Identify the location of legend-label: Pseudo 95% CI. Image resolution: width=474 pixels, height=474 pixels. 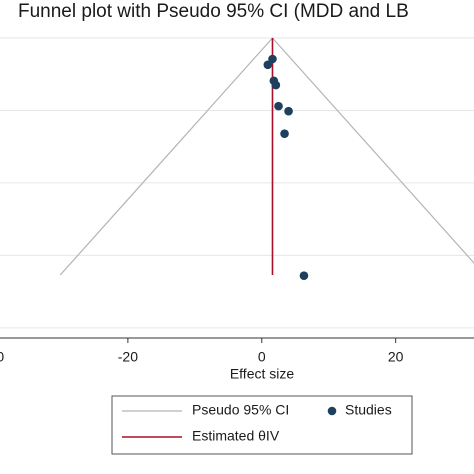
(240, 410).